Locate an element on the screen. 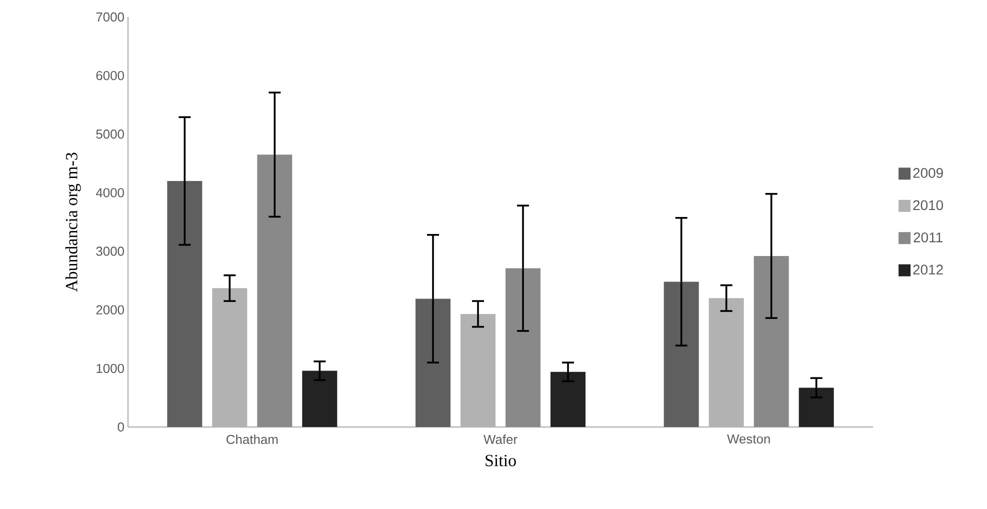 This screenshot has height=509, width=987. y-tick-label: 0 is located at coordinates (121, 427).